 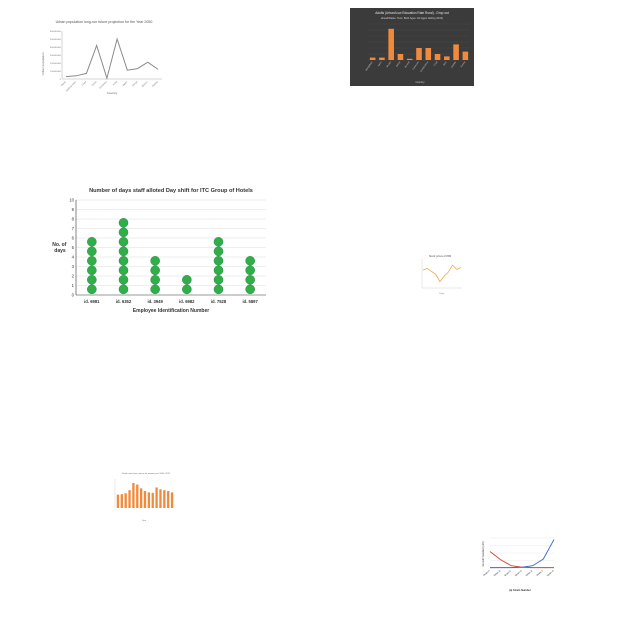 What do you see at coordinates (508, 573) in the screenshot?
I see `curve-xtick-label: Strain C` at bounding box center [508, 573].